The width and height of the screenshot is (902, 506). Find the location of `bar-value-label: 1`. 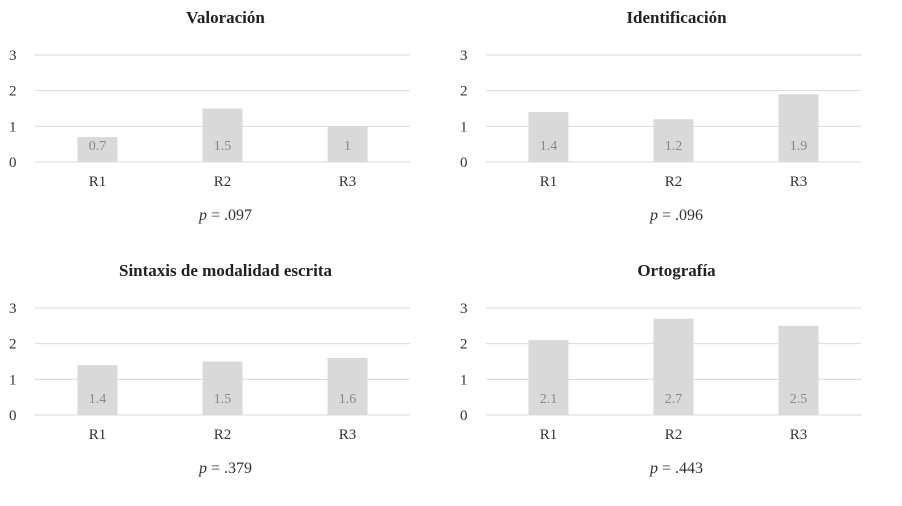

bar-value-label: 1 is located at coordinates (347, 146).